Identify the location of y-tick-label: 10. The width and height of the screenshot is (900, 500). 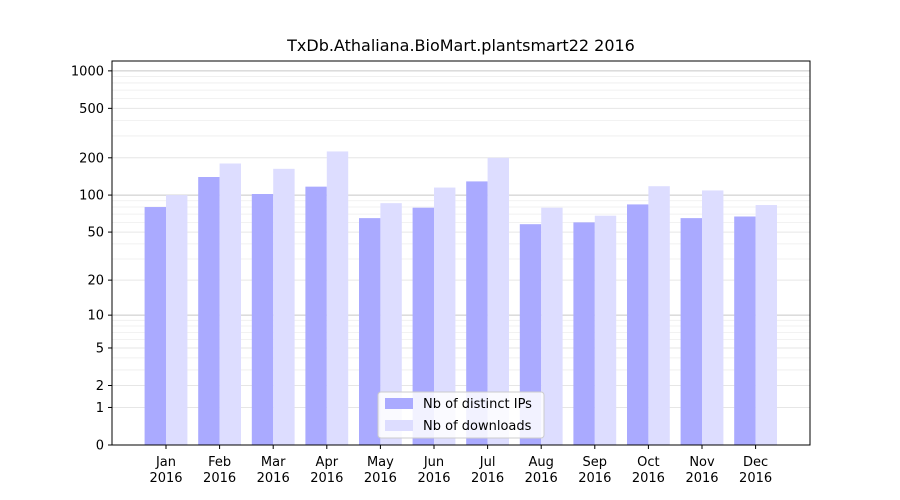
(95, 316).